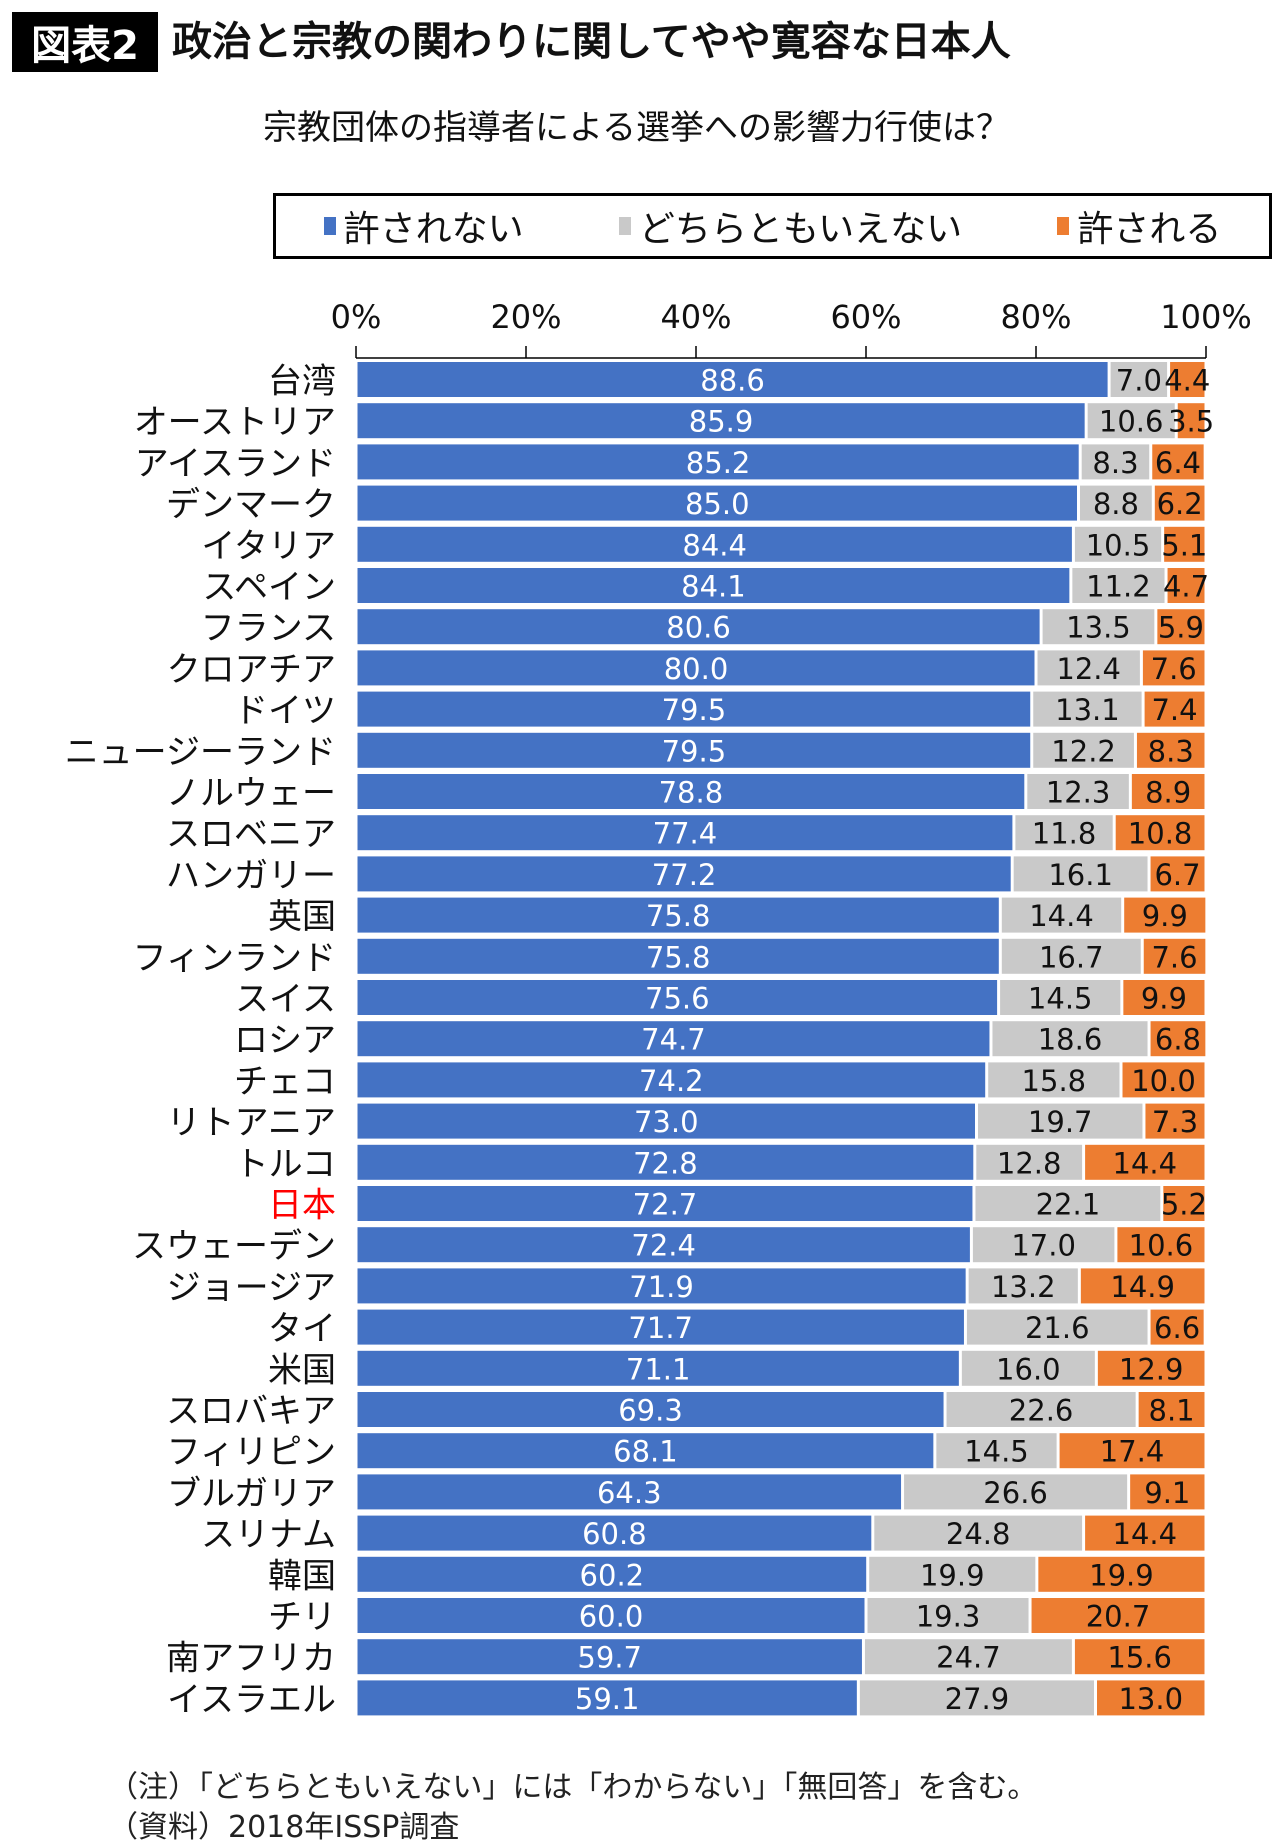 This screenshot has height=1848, width=1280. I want to click on data-label: 8.1, so click(1172, 1411).